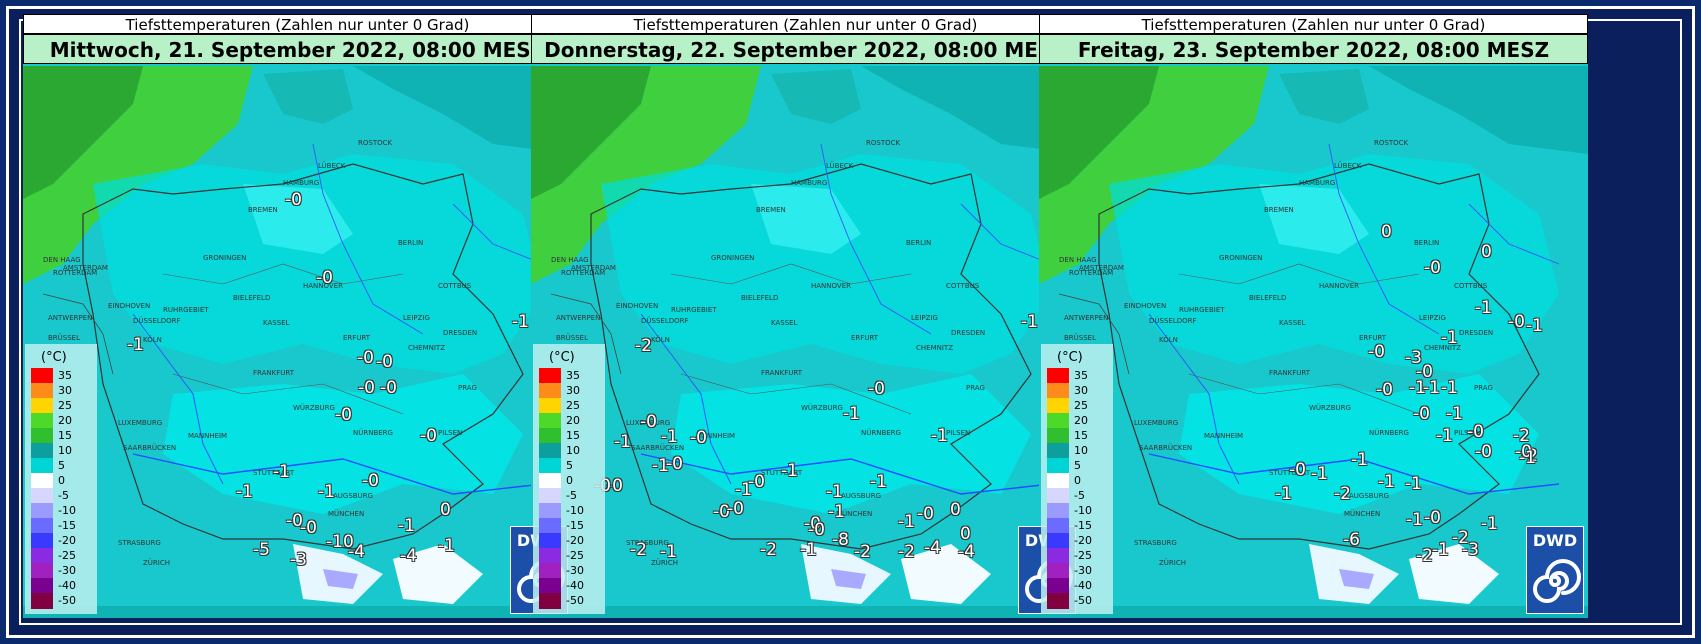 This screenshot has width=1701, height=644. Describe the element at coordinates (373, 433) in the screenshot. I see `city-label: NÜRNBERG` at that location.